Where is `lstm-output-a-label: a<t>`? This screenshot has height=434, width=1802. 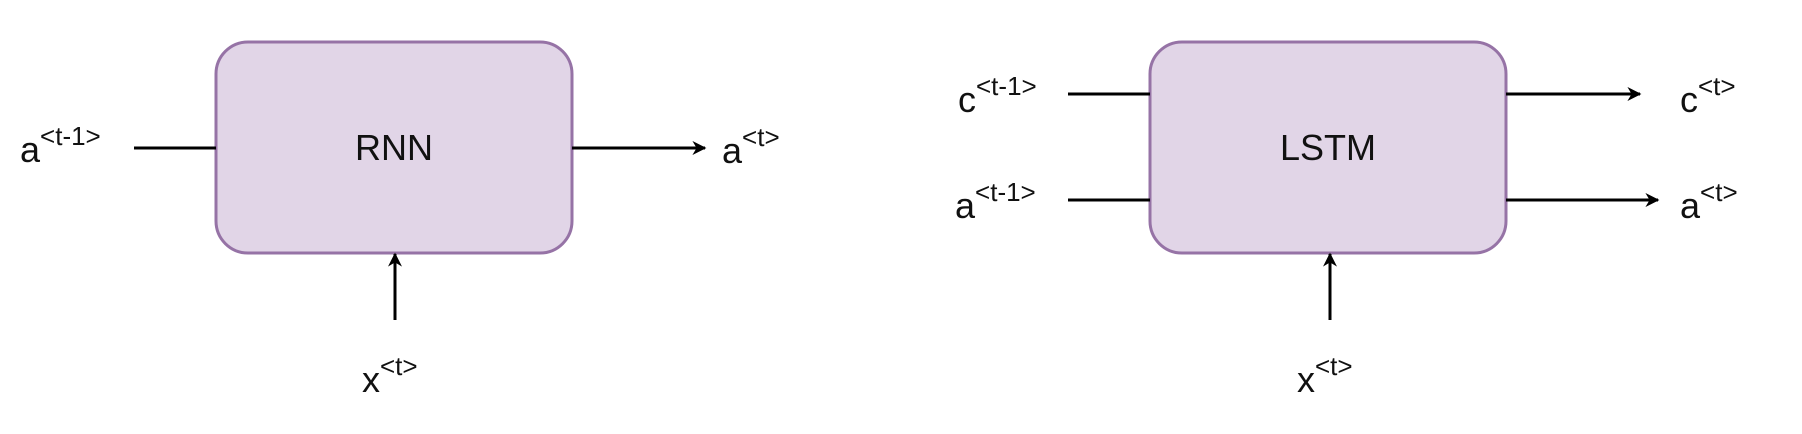 lstm-output-a-label: a<t> is located at coordinates (1709, 201).